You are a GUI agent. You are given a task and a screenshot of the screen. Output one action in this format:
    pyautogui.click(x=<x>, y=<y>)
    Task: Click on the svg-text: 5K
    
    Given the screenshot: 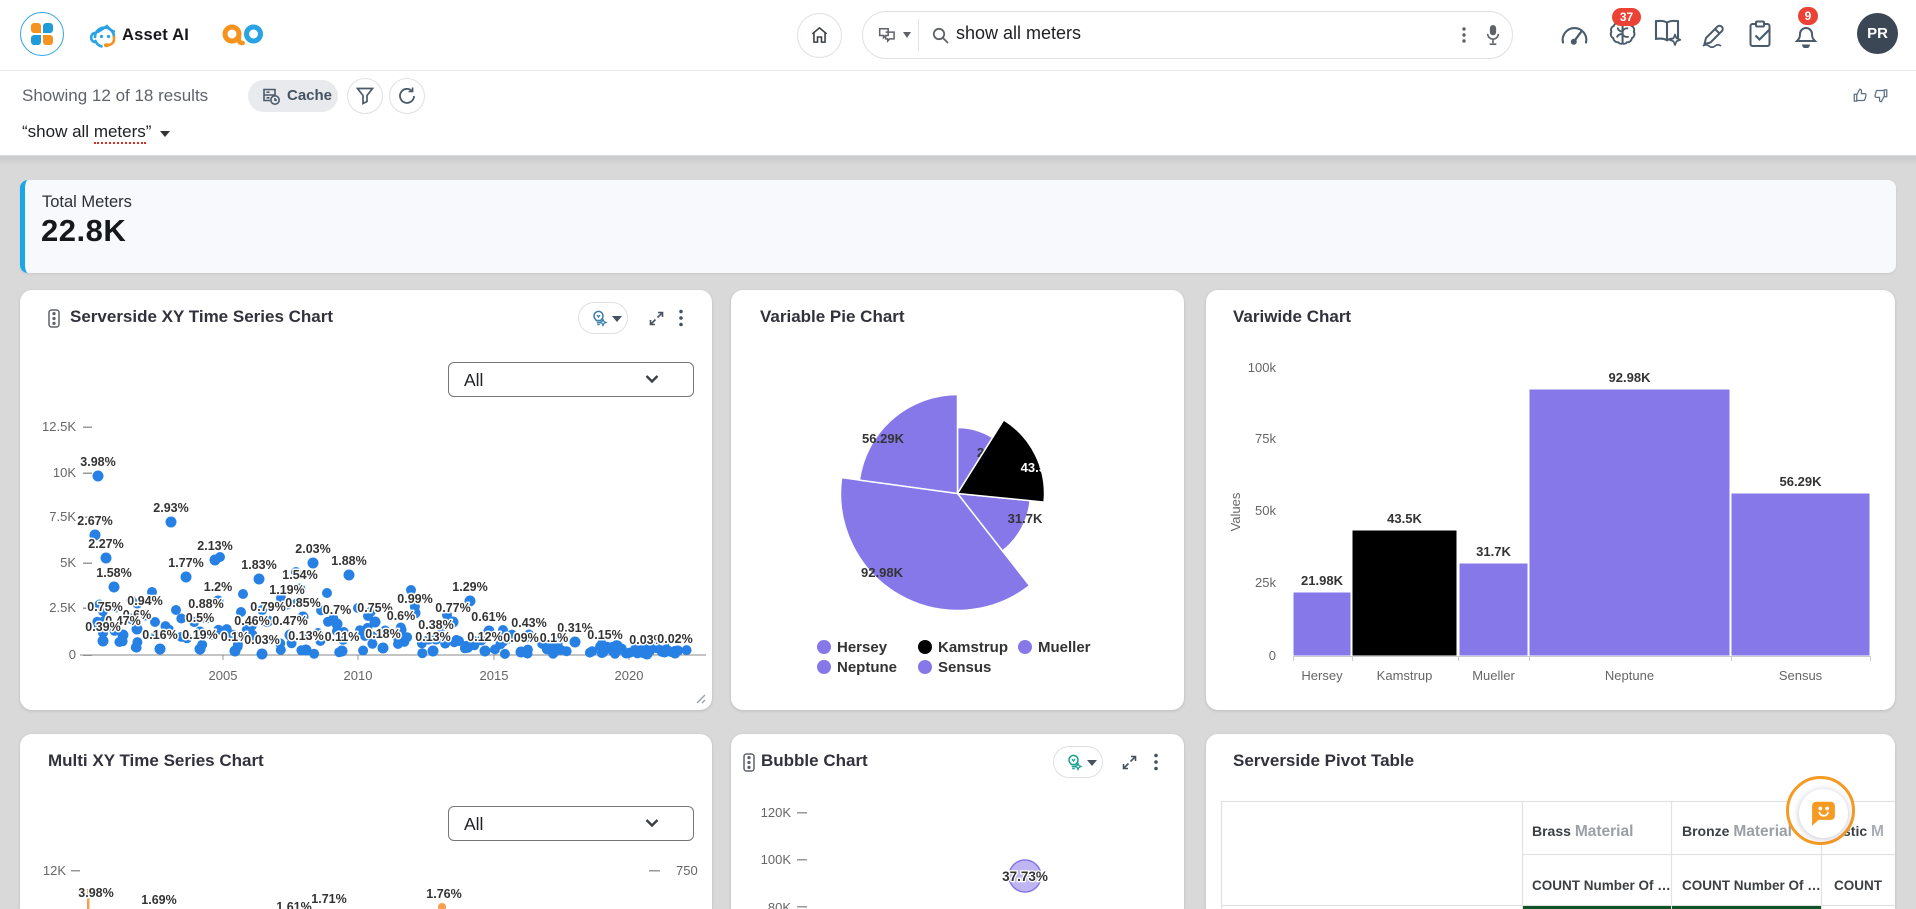 What is the action you would take?
    pyautogui.click(x=68, y=562)
    